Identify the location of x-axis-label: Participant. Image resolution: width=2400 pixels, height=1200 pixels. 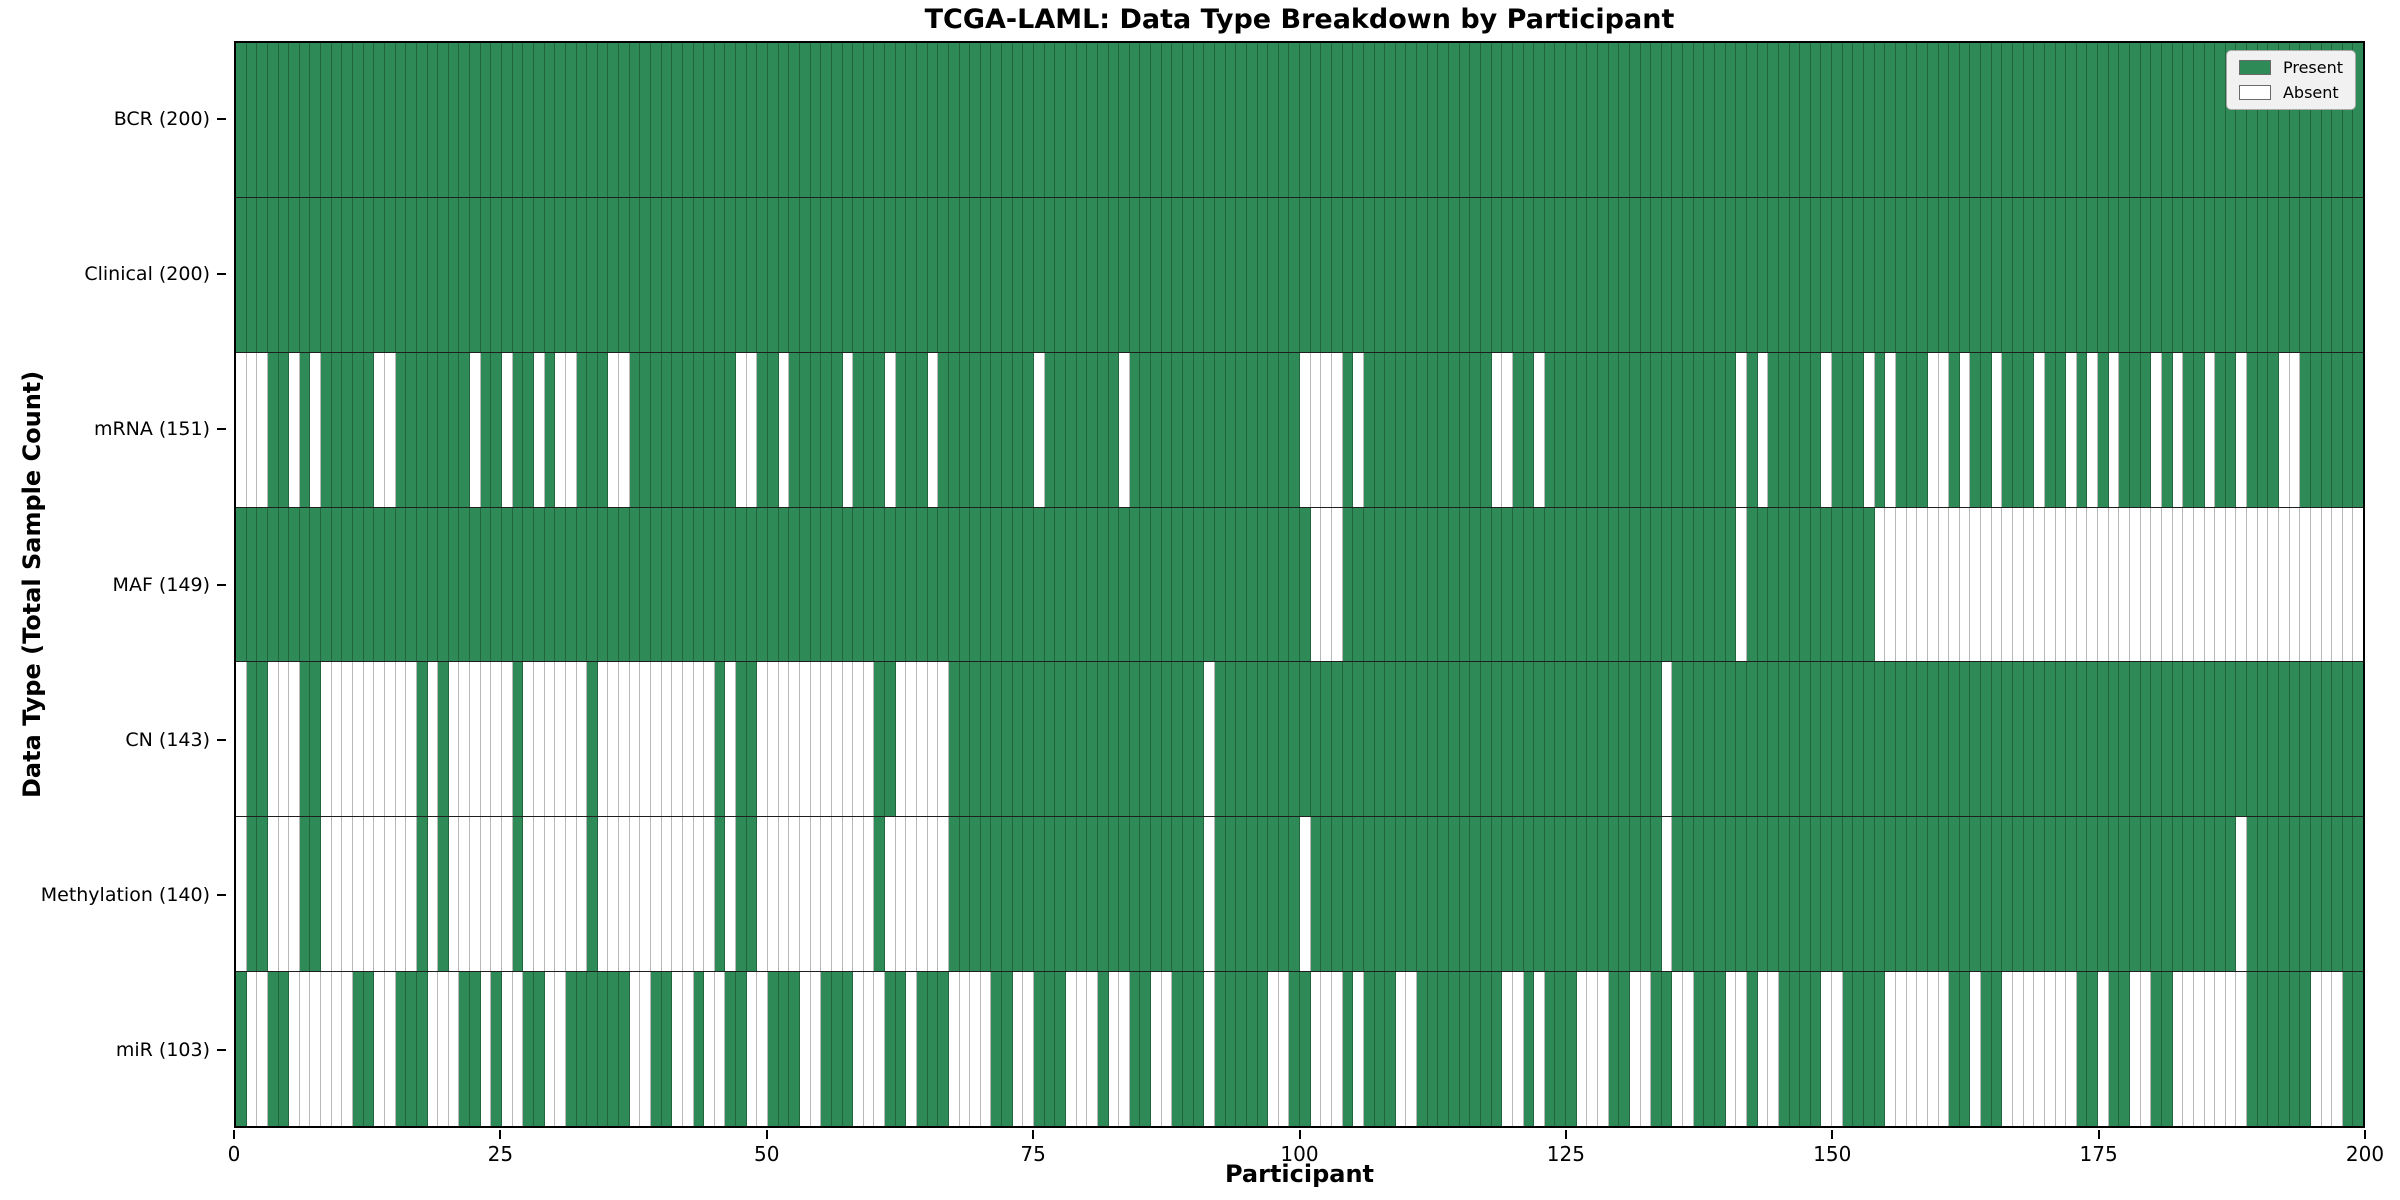
(1299, 1174).